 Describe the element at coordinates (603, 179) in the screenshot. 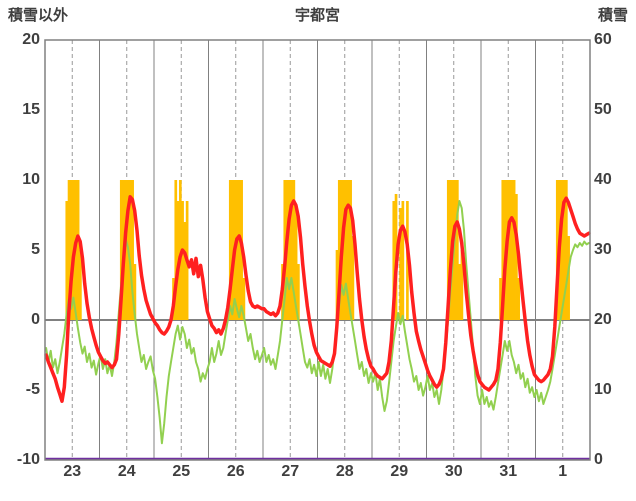

I see `right-axis-tick: 40` at that location.